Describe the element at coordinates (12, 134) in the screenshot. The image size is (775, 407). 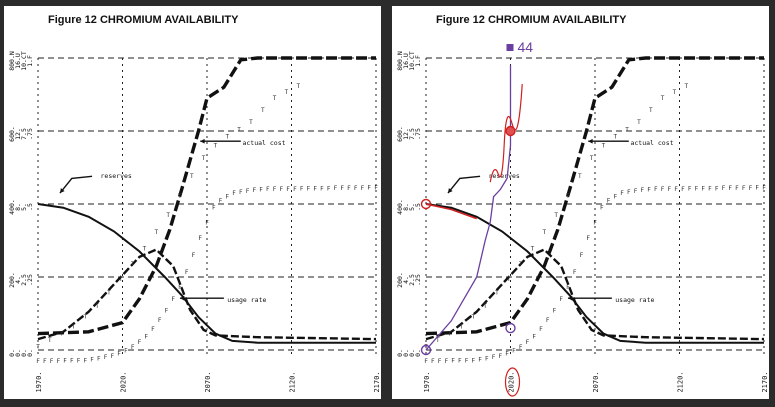
I see `y-tick-label: 600.` at that location.